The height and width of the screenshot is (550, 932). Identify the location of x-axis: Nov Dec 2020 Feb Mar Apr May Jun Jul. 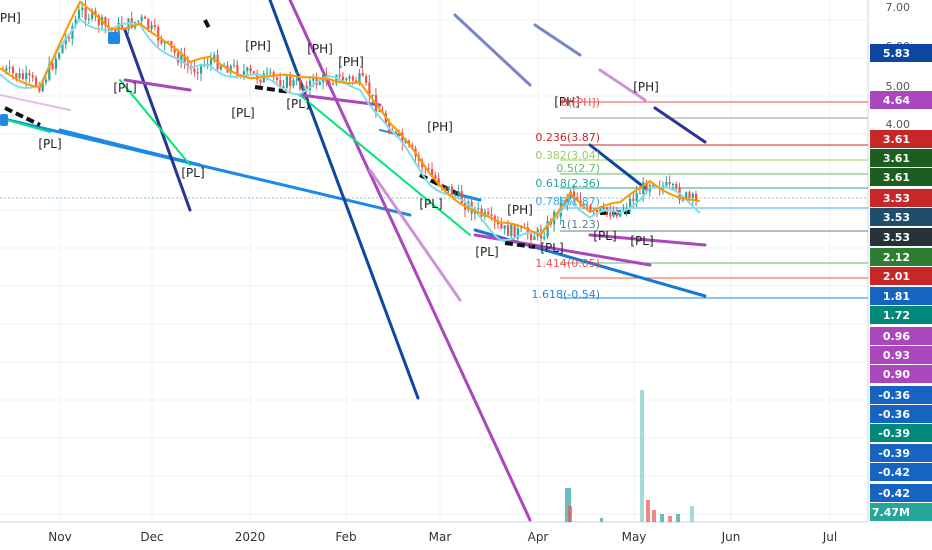
(442, 537).